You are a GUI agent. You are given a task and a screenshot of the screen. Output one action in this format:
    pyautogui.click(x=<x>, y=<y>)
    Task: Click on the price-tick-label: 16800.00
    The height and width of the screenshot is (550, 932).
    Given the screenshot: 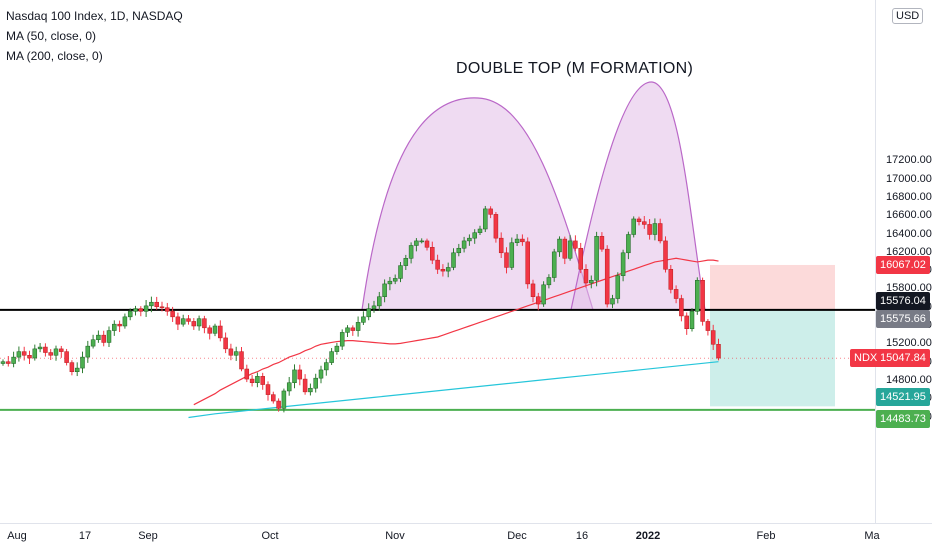 What is the action you would take?
    pyautogui.click(x=909, y=196)
    